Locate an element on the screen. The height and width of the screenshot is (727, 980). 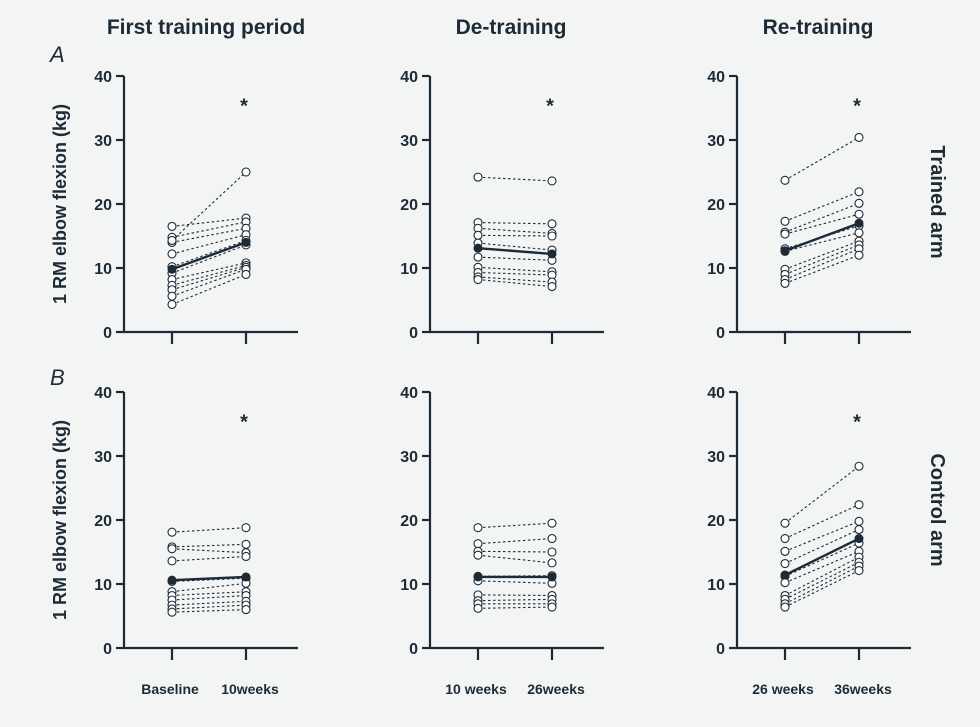
panel-A-re-training: 0 10 20 30 40 * is located at coordinates (809, 206).